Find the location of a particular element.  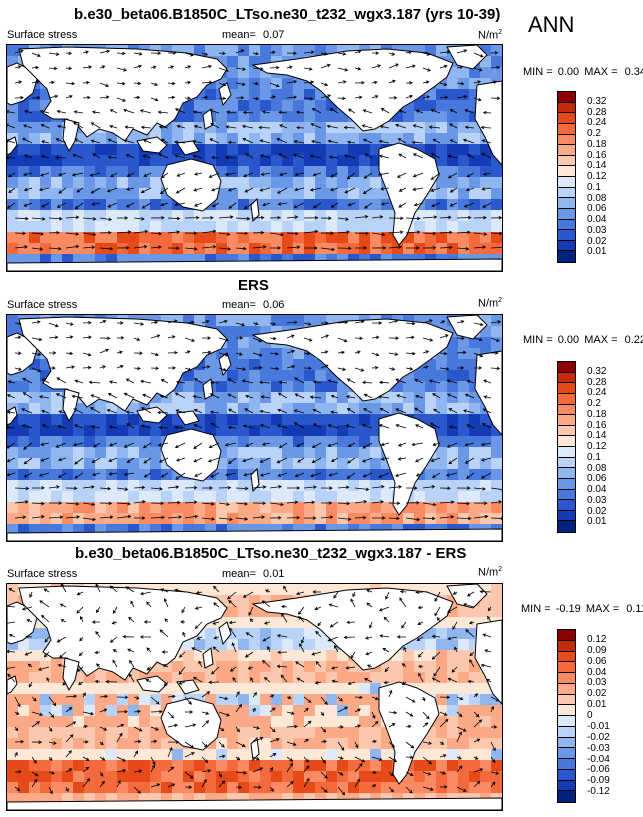

colorbar-swatch is located at coordinates (566, 235).